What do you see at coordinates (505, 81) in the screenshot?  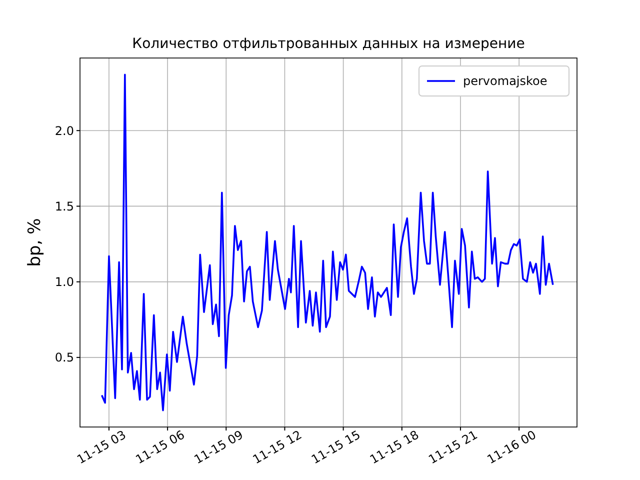 I see `legend-label: pervomajskoe` at bounding box center [505, 81].